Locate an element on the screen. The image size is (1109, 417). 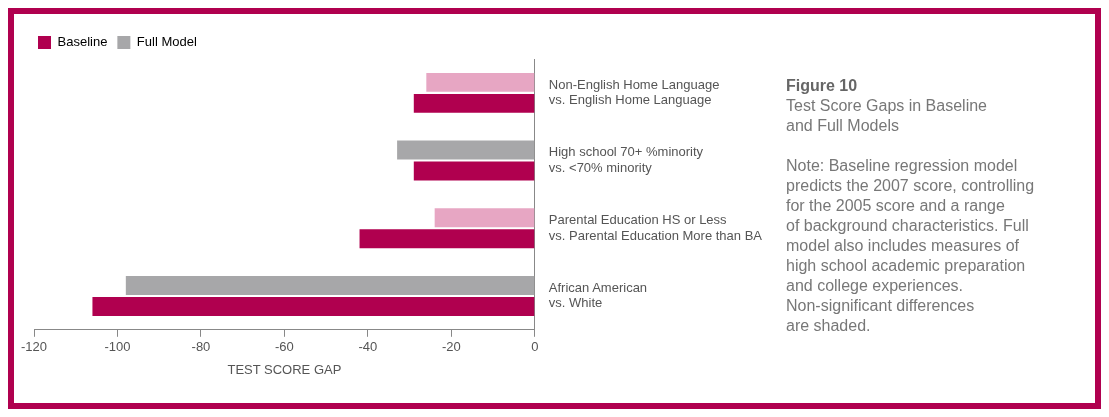
x-tick-label: 0 is located at coordinates (535, 347).